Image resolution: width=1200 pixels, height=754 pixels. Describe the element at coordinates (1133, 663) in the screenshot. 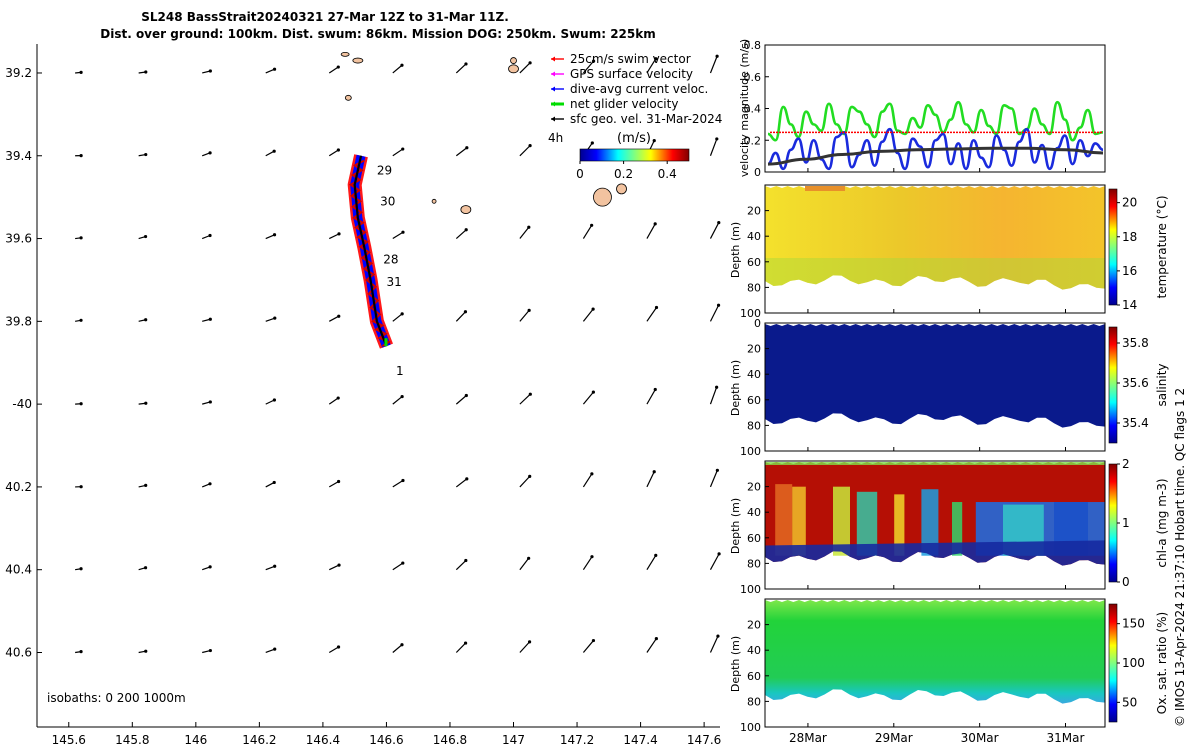

I see `colorbar-tick-label: 100` at that location.